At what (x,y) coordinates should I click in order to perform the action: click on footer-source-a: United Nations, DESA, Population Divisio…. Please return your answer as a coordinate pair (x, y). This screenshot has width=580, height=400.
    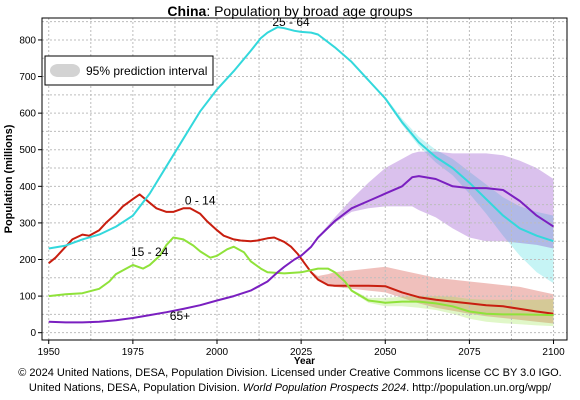
    Looking at the image, I should click on (135, 388).